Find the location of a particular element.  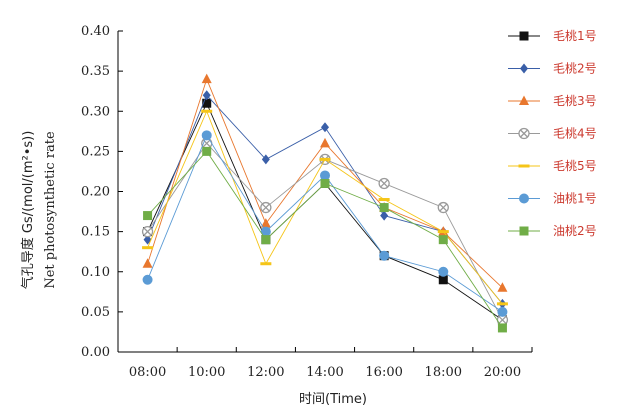

legend-item: 油桃2号 is located at coordinates (552, 230).